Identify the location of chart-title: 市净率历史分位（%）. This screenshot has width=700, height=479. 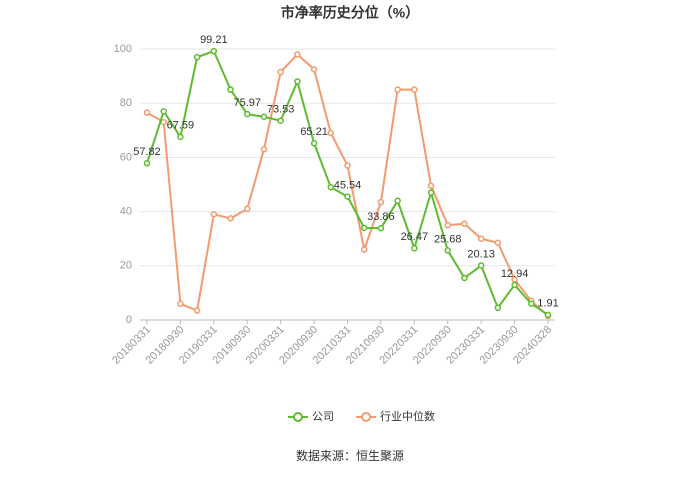
(350, 13).